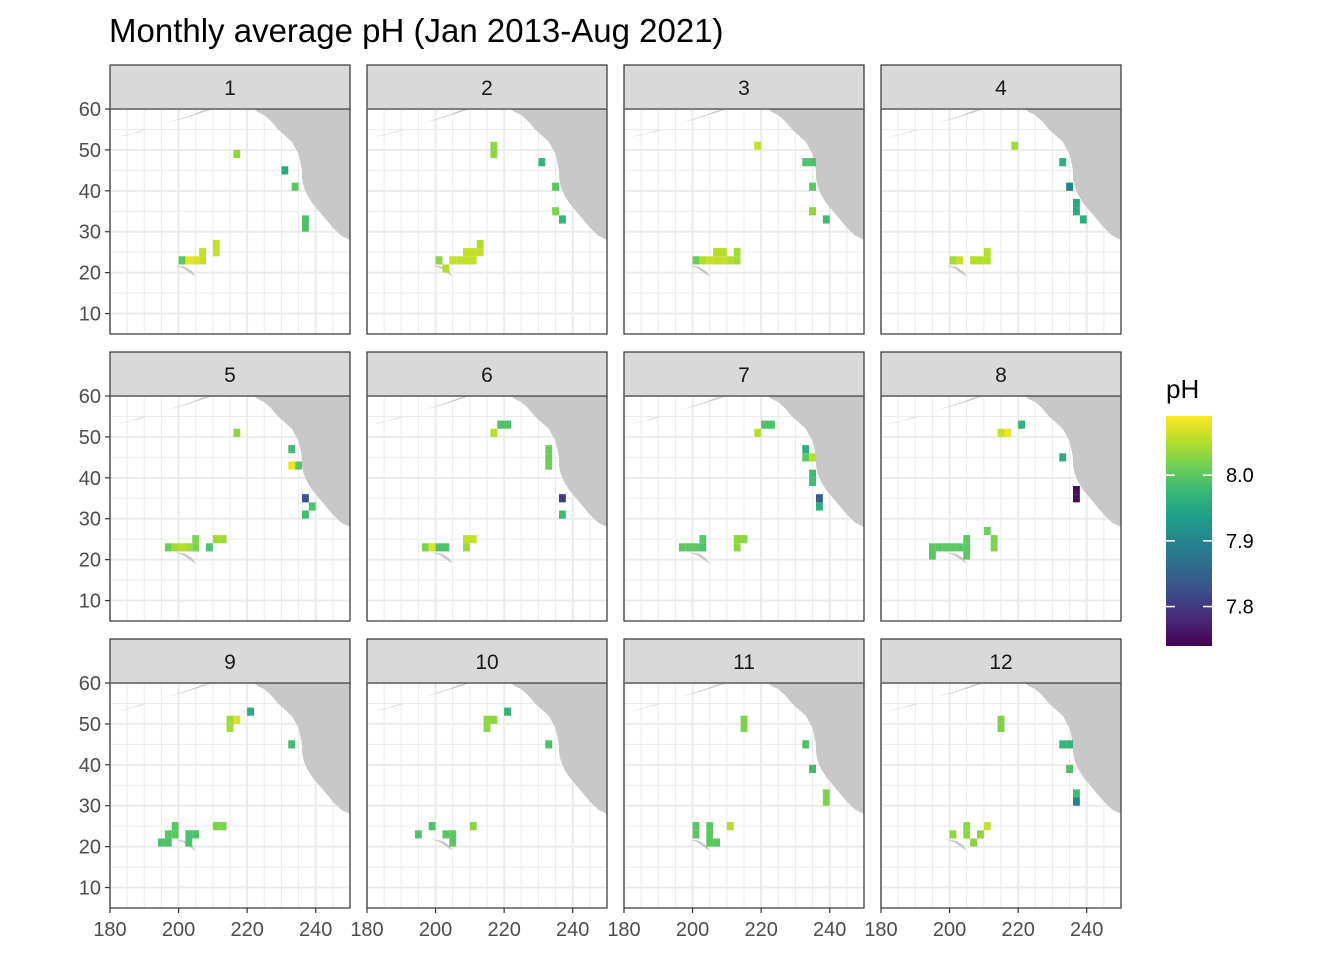  What do you see at coordinates (90, 274) in the screenshot?
I see `y-tick-label: 20` at bounding box center [90, 274].